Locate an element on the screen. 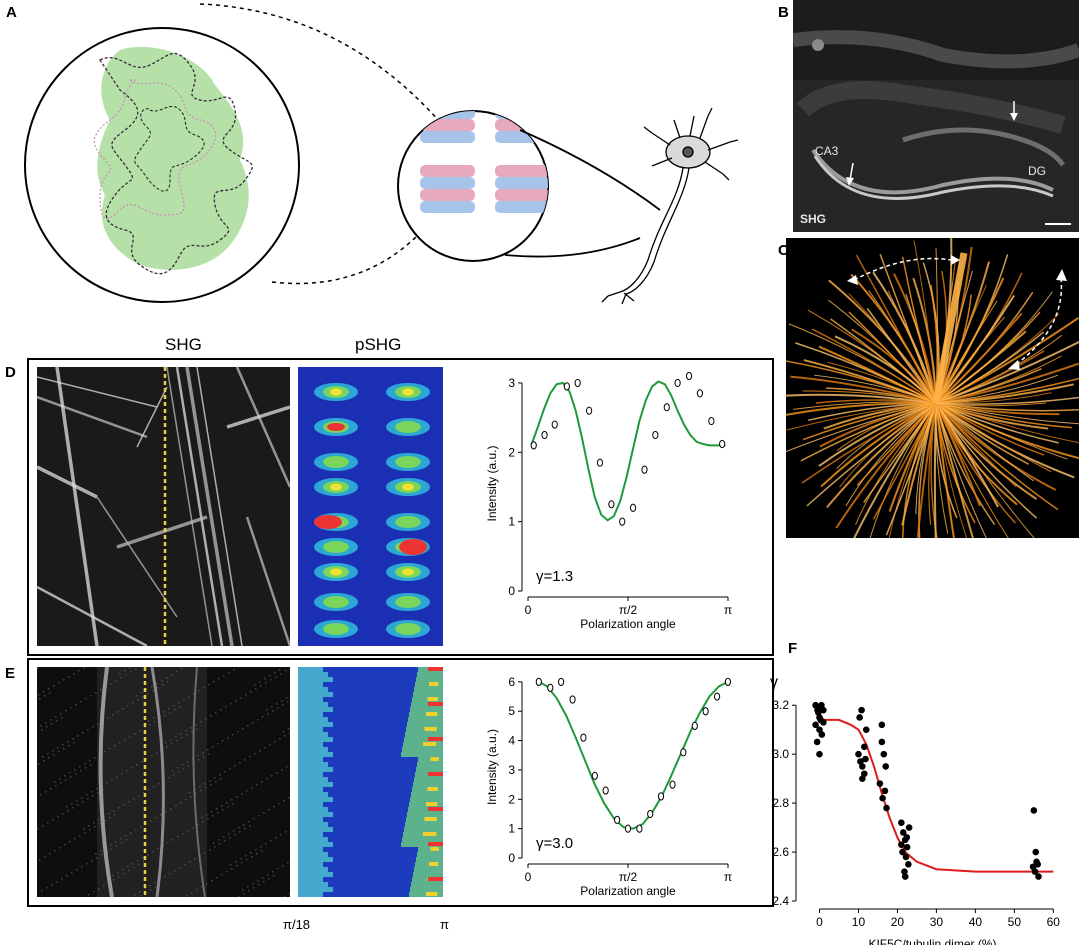 The width and height of the screenshot is (1084, 945). y-tick-label: 3 is located at coordinates (511, 770).